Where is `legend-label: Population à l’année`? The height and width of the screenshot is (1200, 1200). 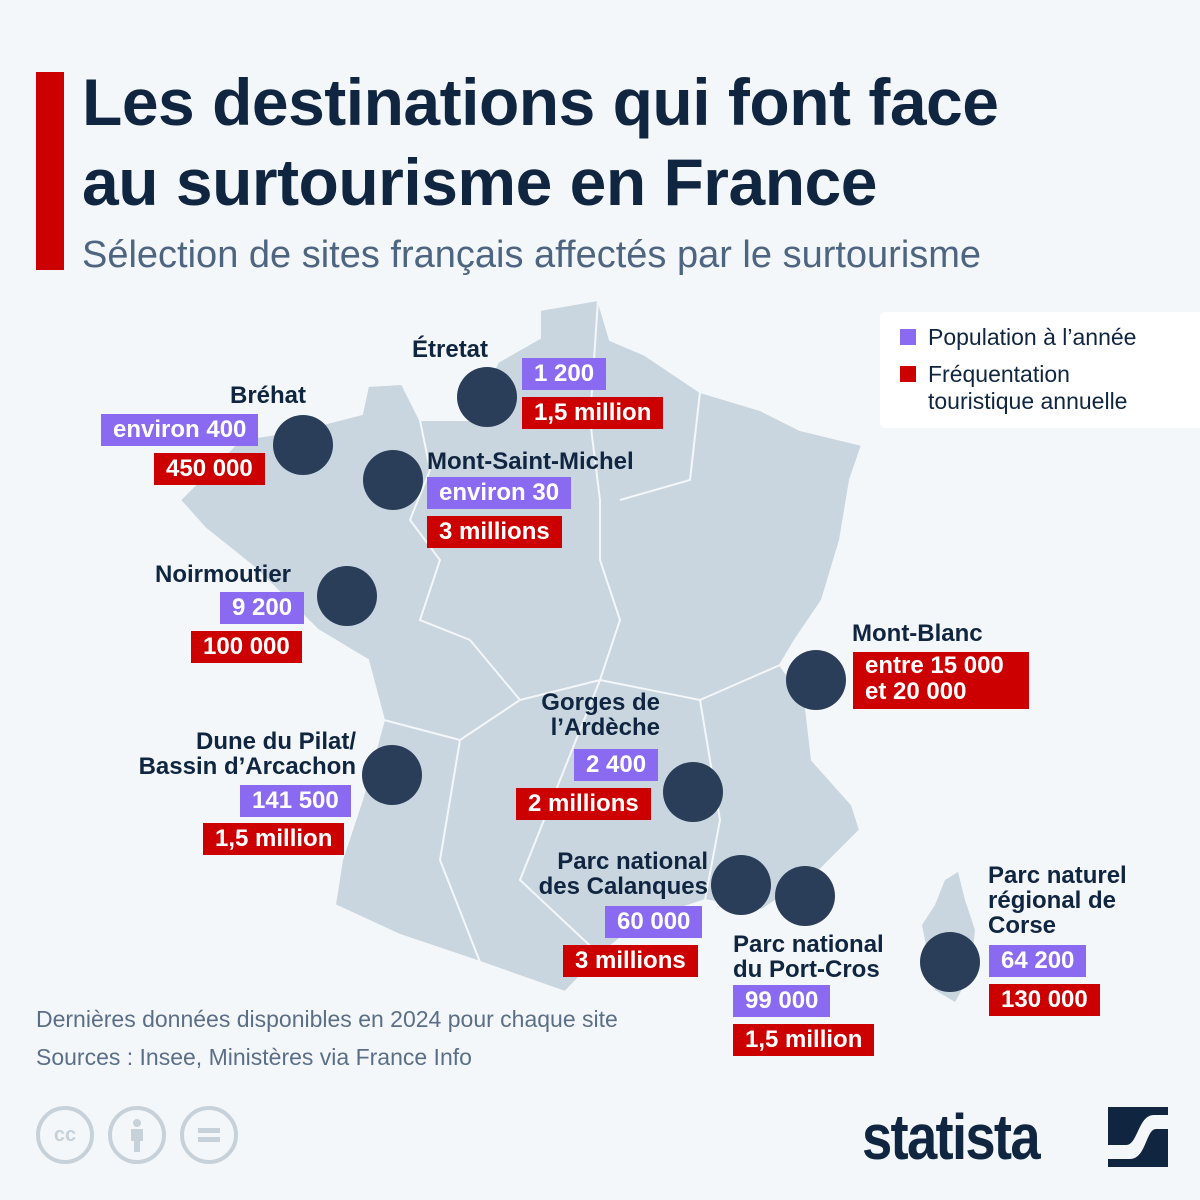
legend-label: Population à l’année is located at coordinates (1032, 337).